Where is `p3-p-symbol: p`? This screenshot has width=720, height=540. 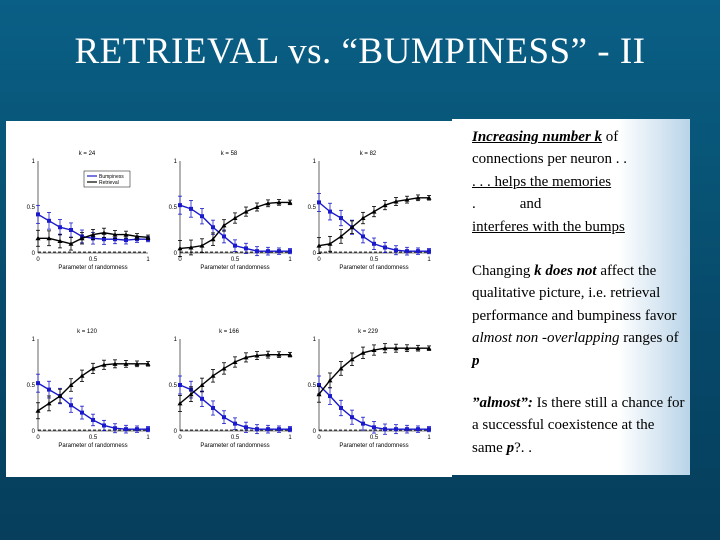
p3-p-symbol: p is located at coordinates (510, 447).